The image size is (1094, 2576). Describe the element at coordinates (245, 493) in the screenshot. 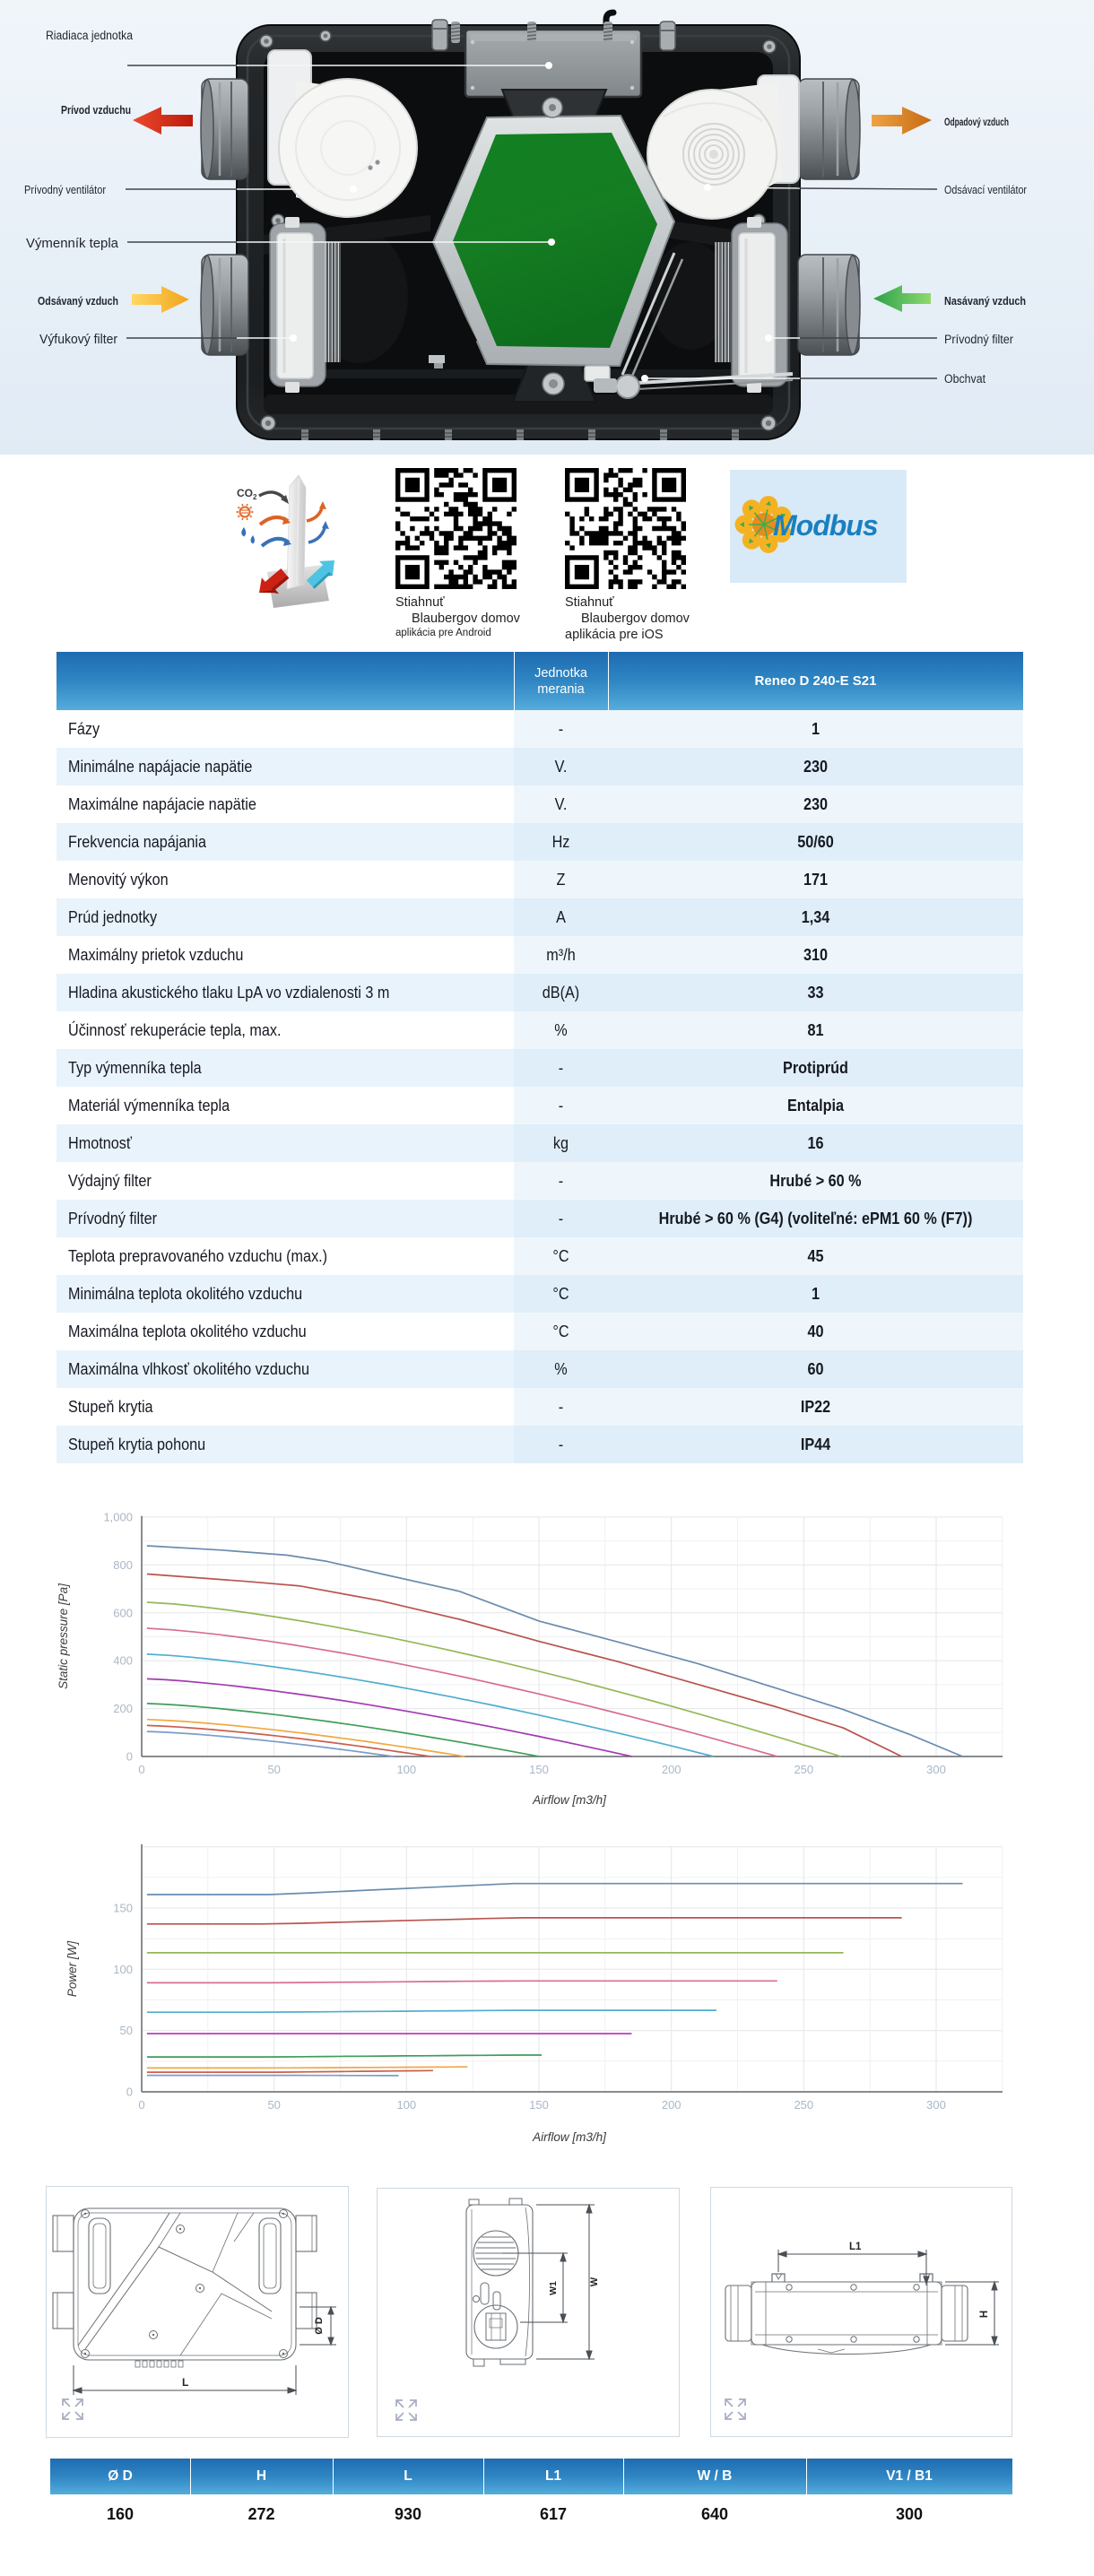

I see `svg-text: CO` at that location.